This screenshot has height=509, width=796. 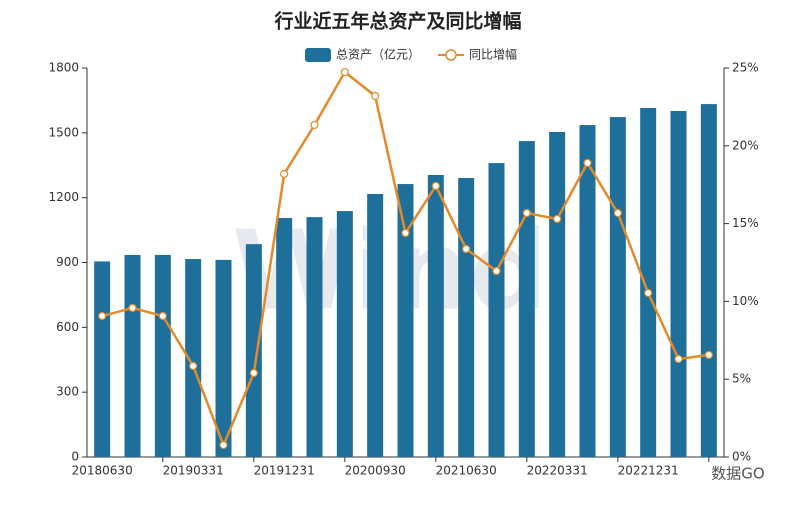 I want to click on y2-tick-label: 20%, so click(x=745, y=145).